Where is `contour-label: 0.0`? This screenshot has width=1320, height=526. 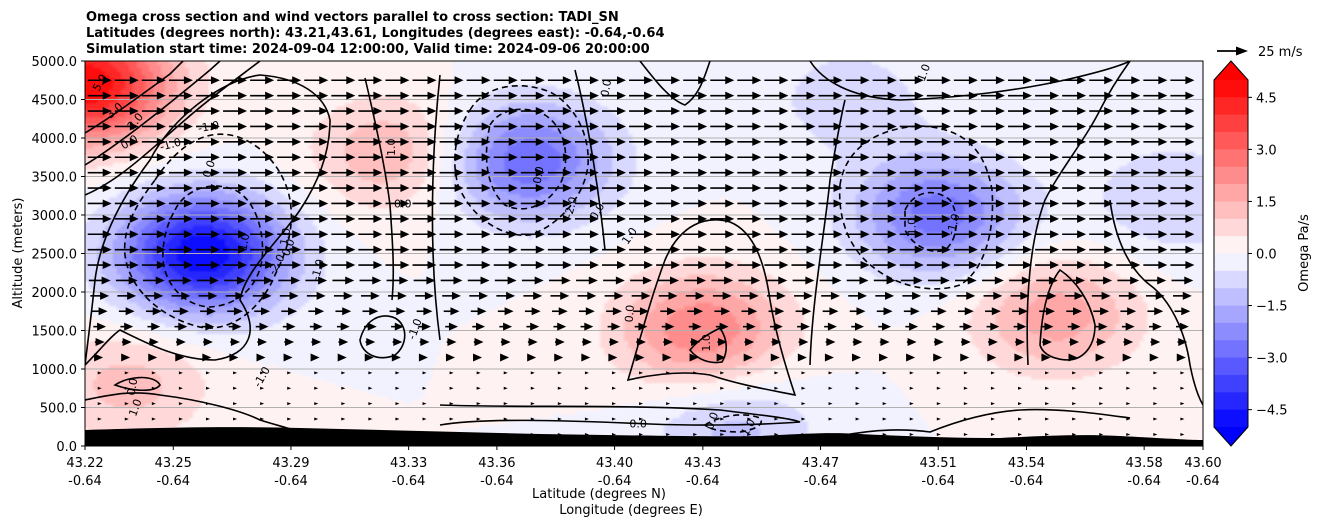
contour-label: 0.0 is located at coordinates (133, 386).